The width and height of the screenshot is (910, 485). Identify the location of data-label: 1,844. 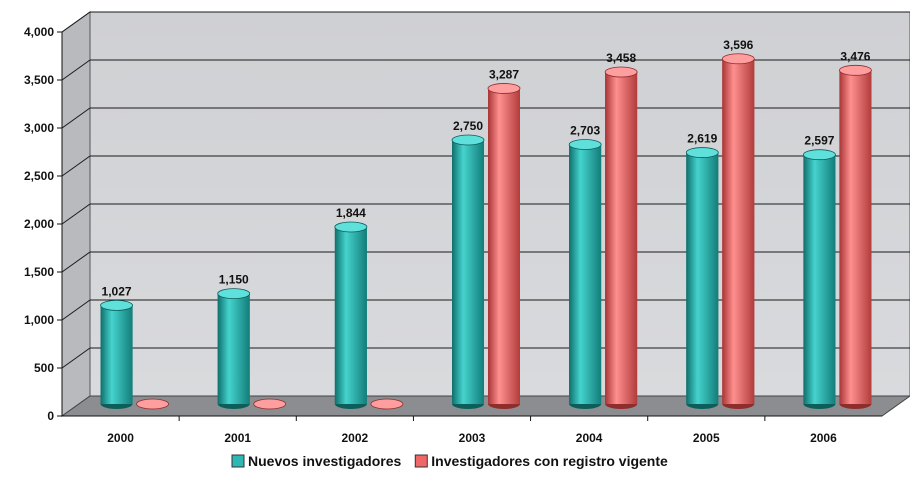
(351, 213).